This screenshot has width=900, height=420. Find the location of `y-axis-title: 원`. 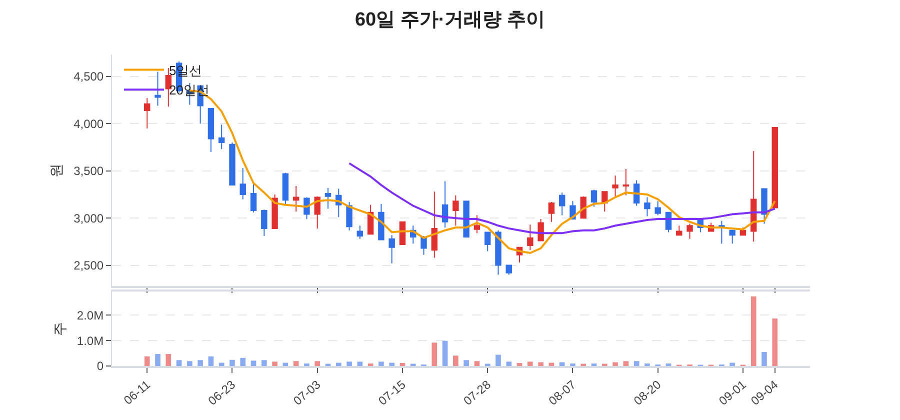

y-axis-title: 원 is located at coordinates (56, 170).